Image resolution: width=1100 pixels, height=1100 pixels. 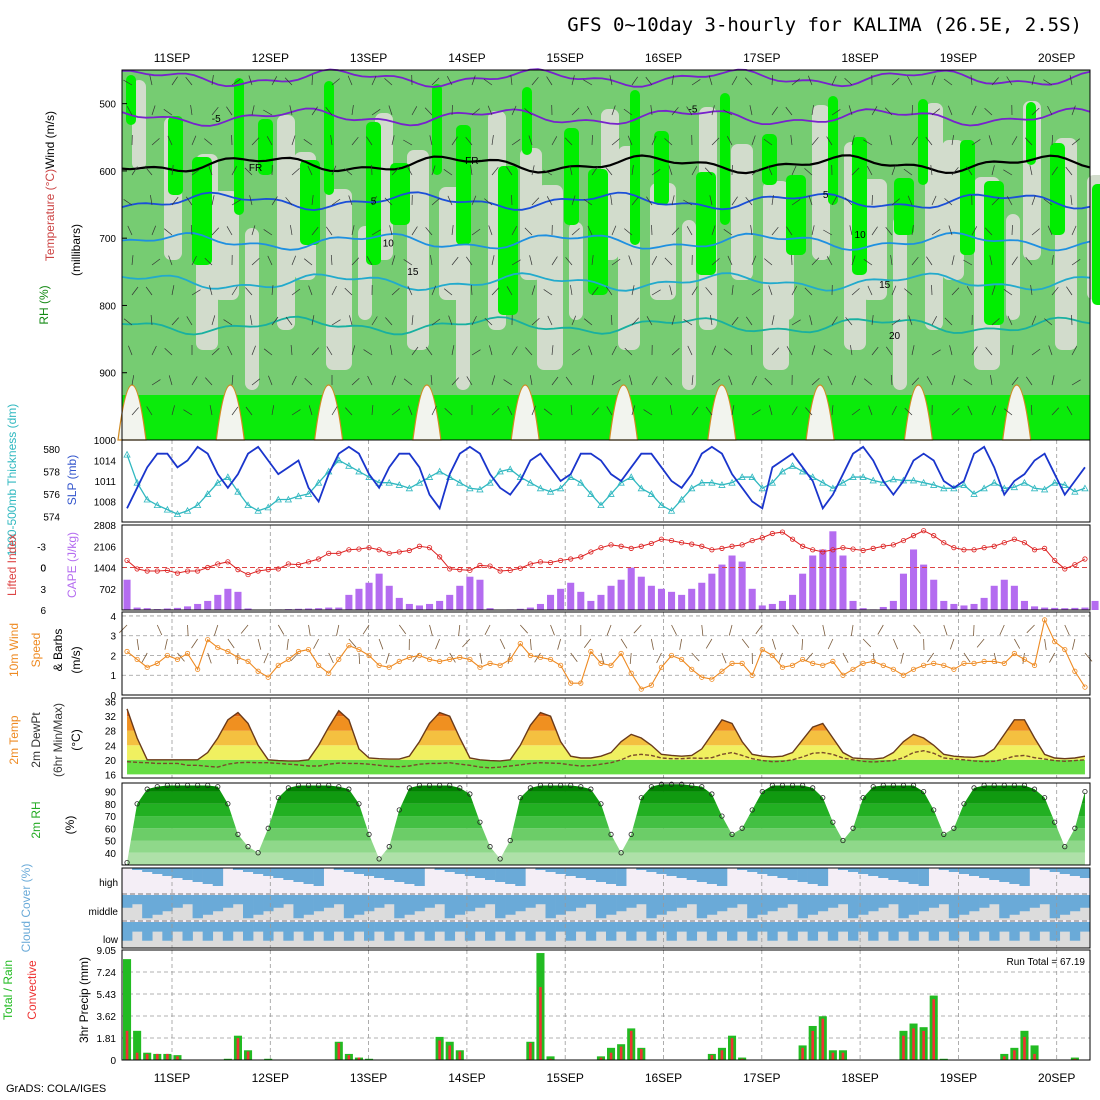 What do you see at coordinates (623, 412) in the screenshot?
I see `thermal-plume` at bounding box center [623, 412].